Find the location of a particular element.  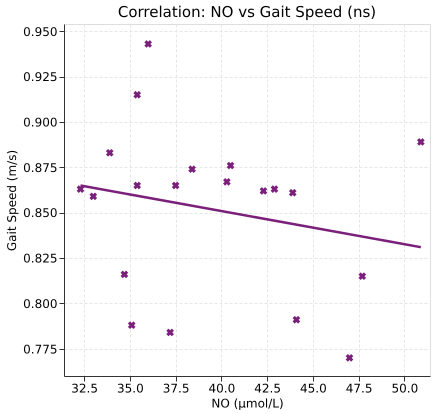

y-tick-label: 0.800 is located at coordinates (40, 303).